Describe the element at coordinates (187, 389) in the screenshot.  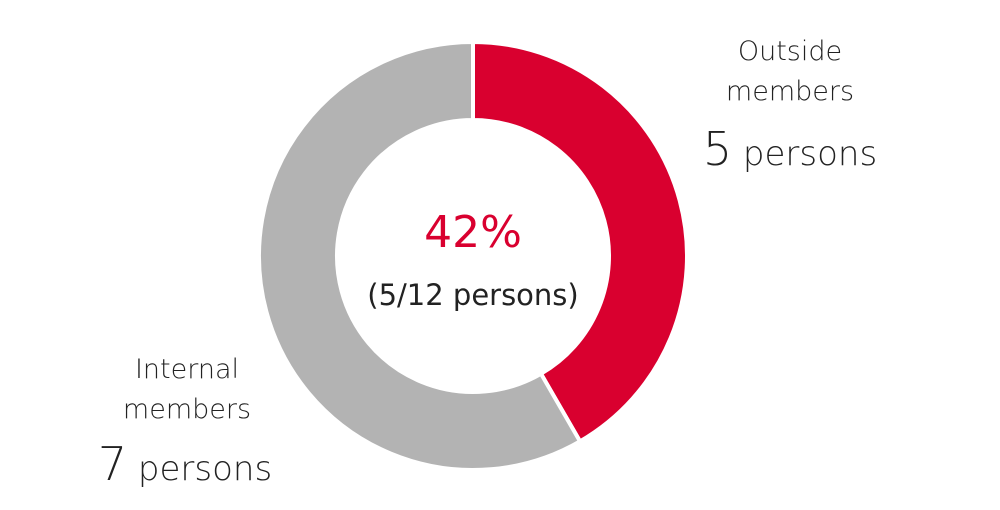
I see `category-label: Internal members` at that location.